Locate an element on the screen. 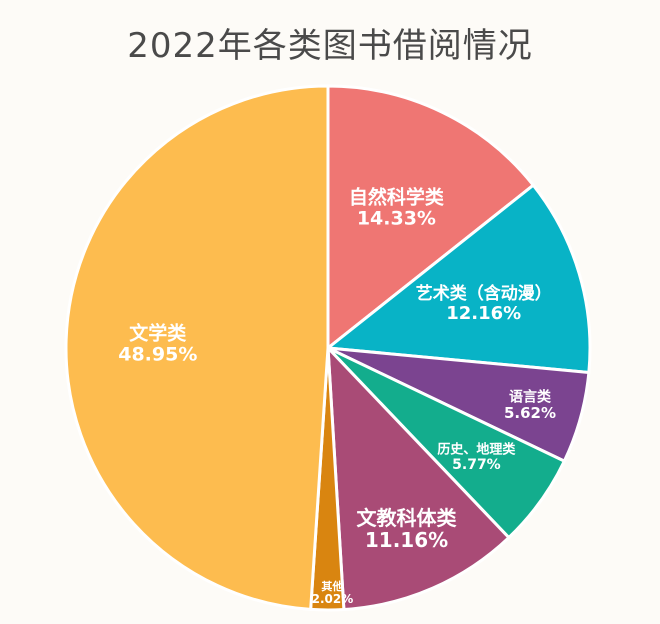 The height and width of the screenshot is (624, 660). slice-name-label: 历史、地理类 is located at coordinates (476, 450).